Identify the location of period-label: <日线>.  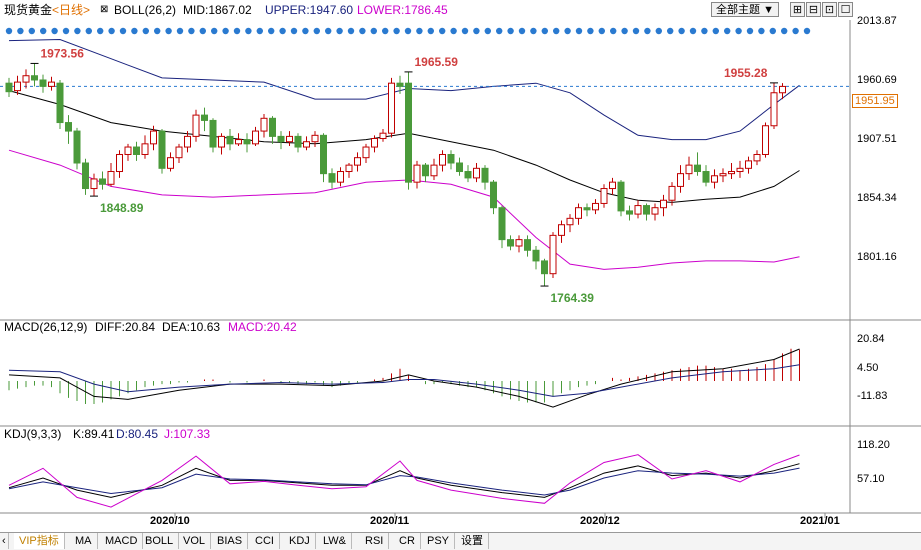
(71, 10).